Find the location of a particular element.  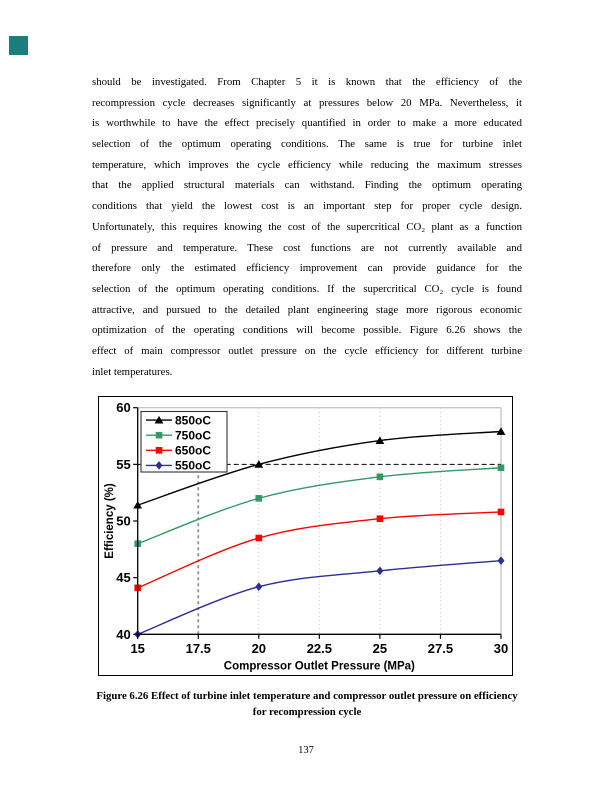

x-tick-label: 20 is located at coordinates (259, 648).